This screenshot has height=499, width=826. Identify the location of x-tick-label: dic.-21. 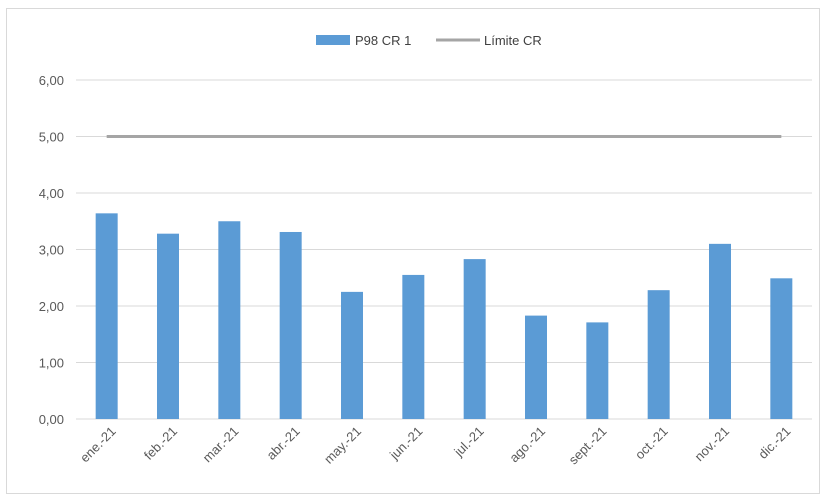
(774, 443).